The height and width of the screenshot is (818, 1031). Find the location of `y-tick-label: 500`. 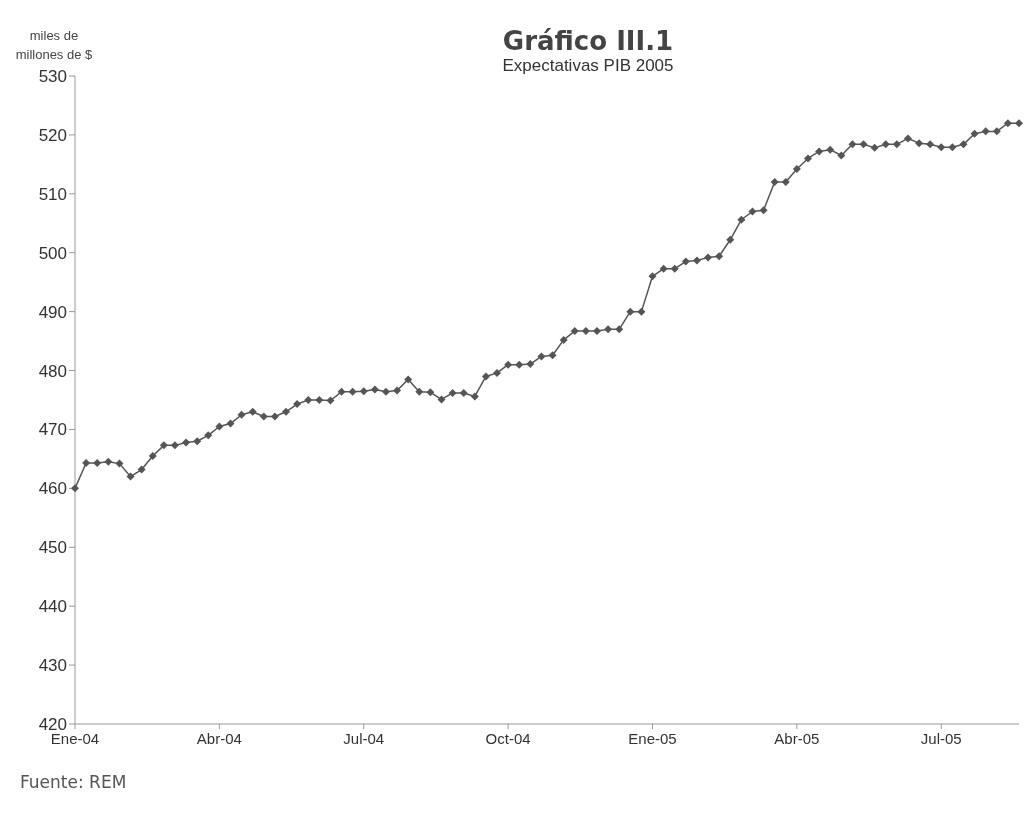

y-tick-label: 500 is located at coordinates (52, 253).